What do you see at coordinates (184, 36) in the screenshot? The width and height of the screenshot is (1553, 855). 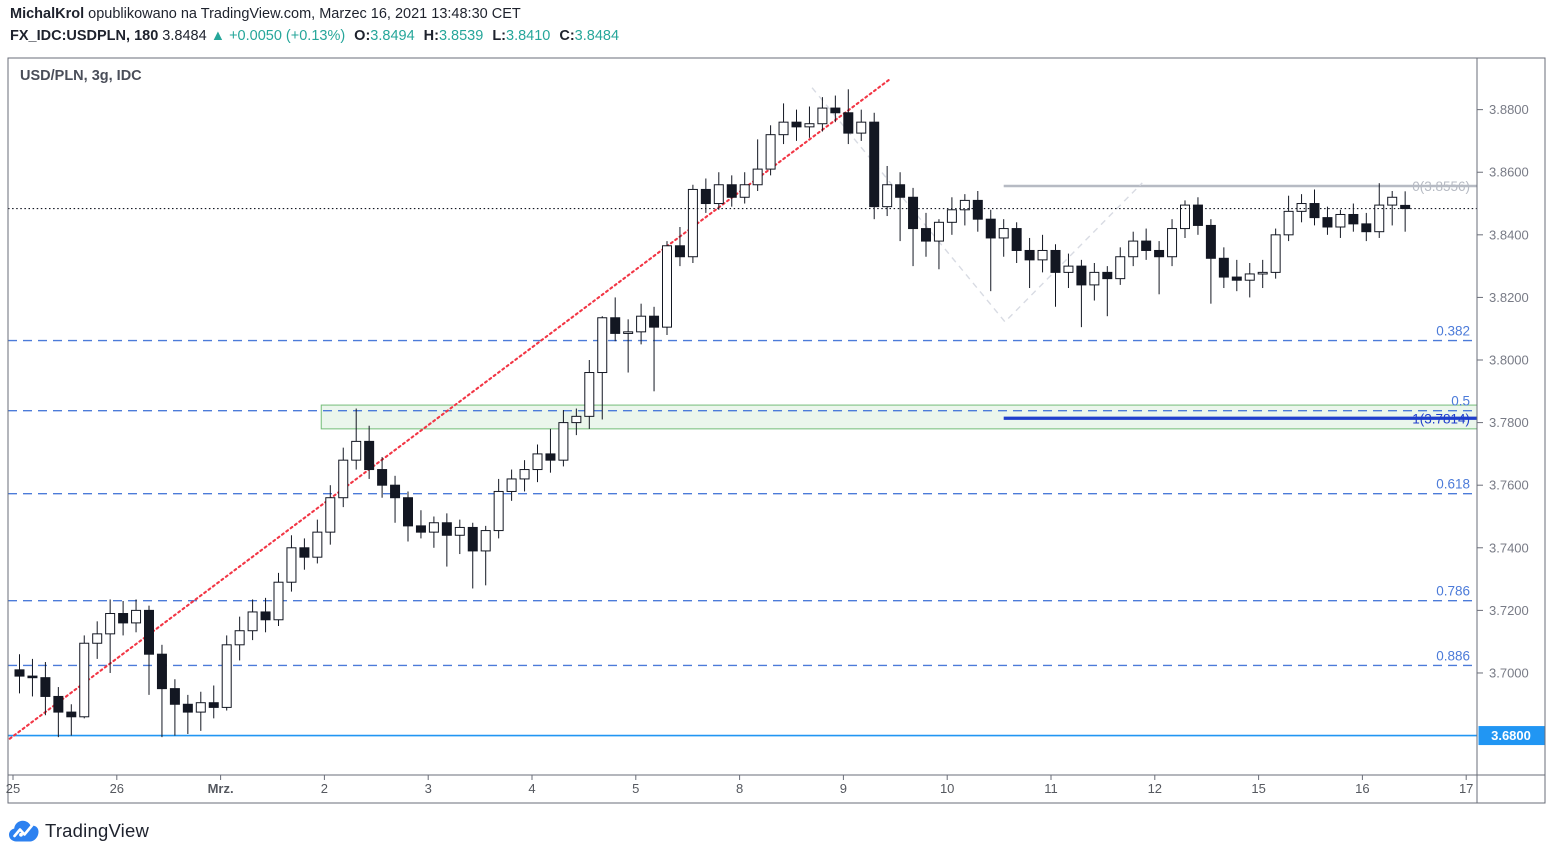 I see `last-price: 3.8484` at bounding box center [184, 36].